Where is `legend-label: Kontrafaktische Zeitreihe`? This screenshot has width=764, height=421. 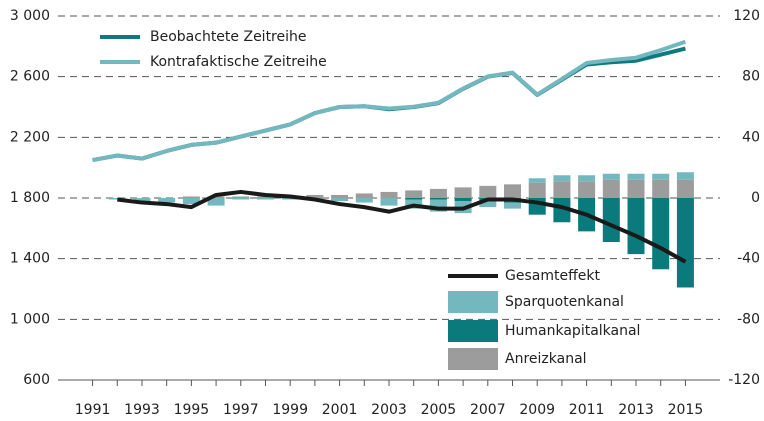 legend-label: Kontrafaktische Zeitreihe is located at coordinates (238, 62).